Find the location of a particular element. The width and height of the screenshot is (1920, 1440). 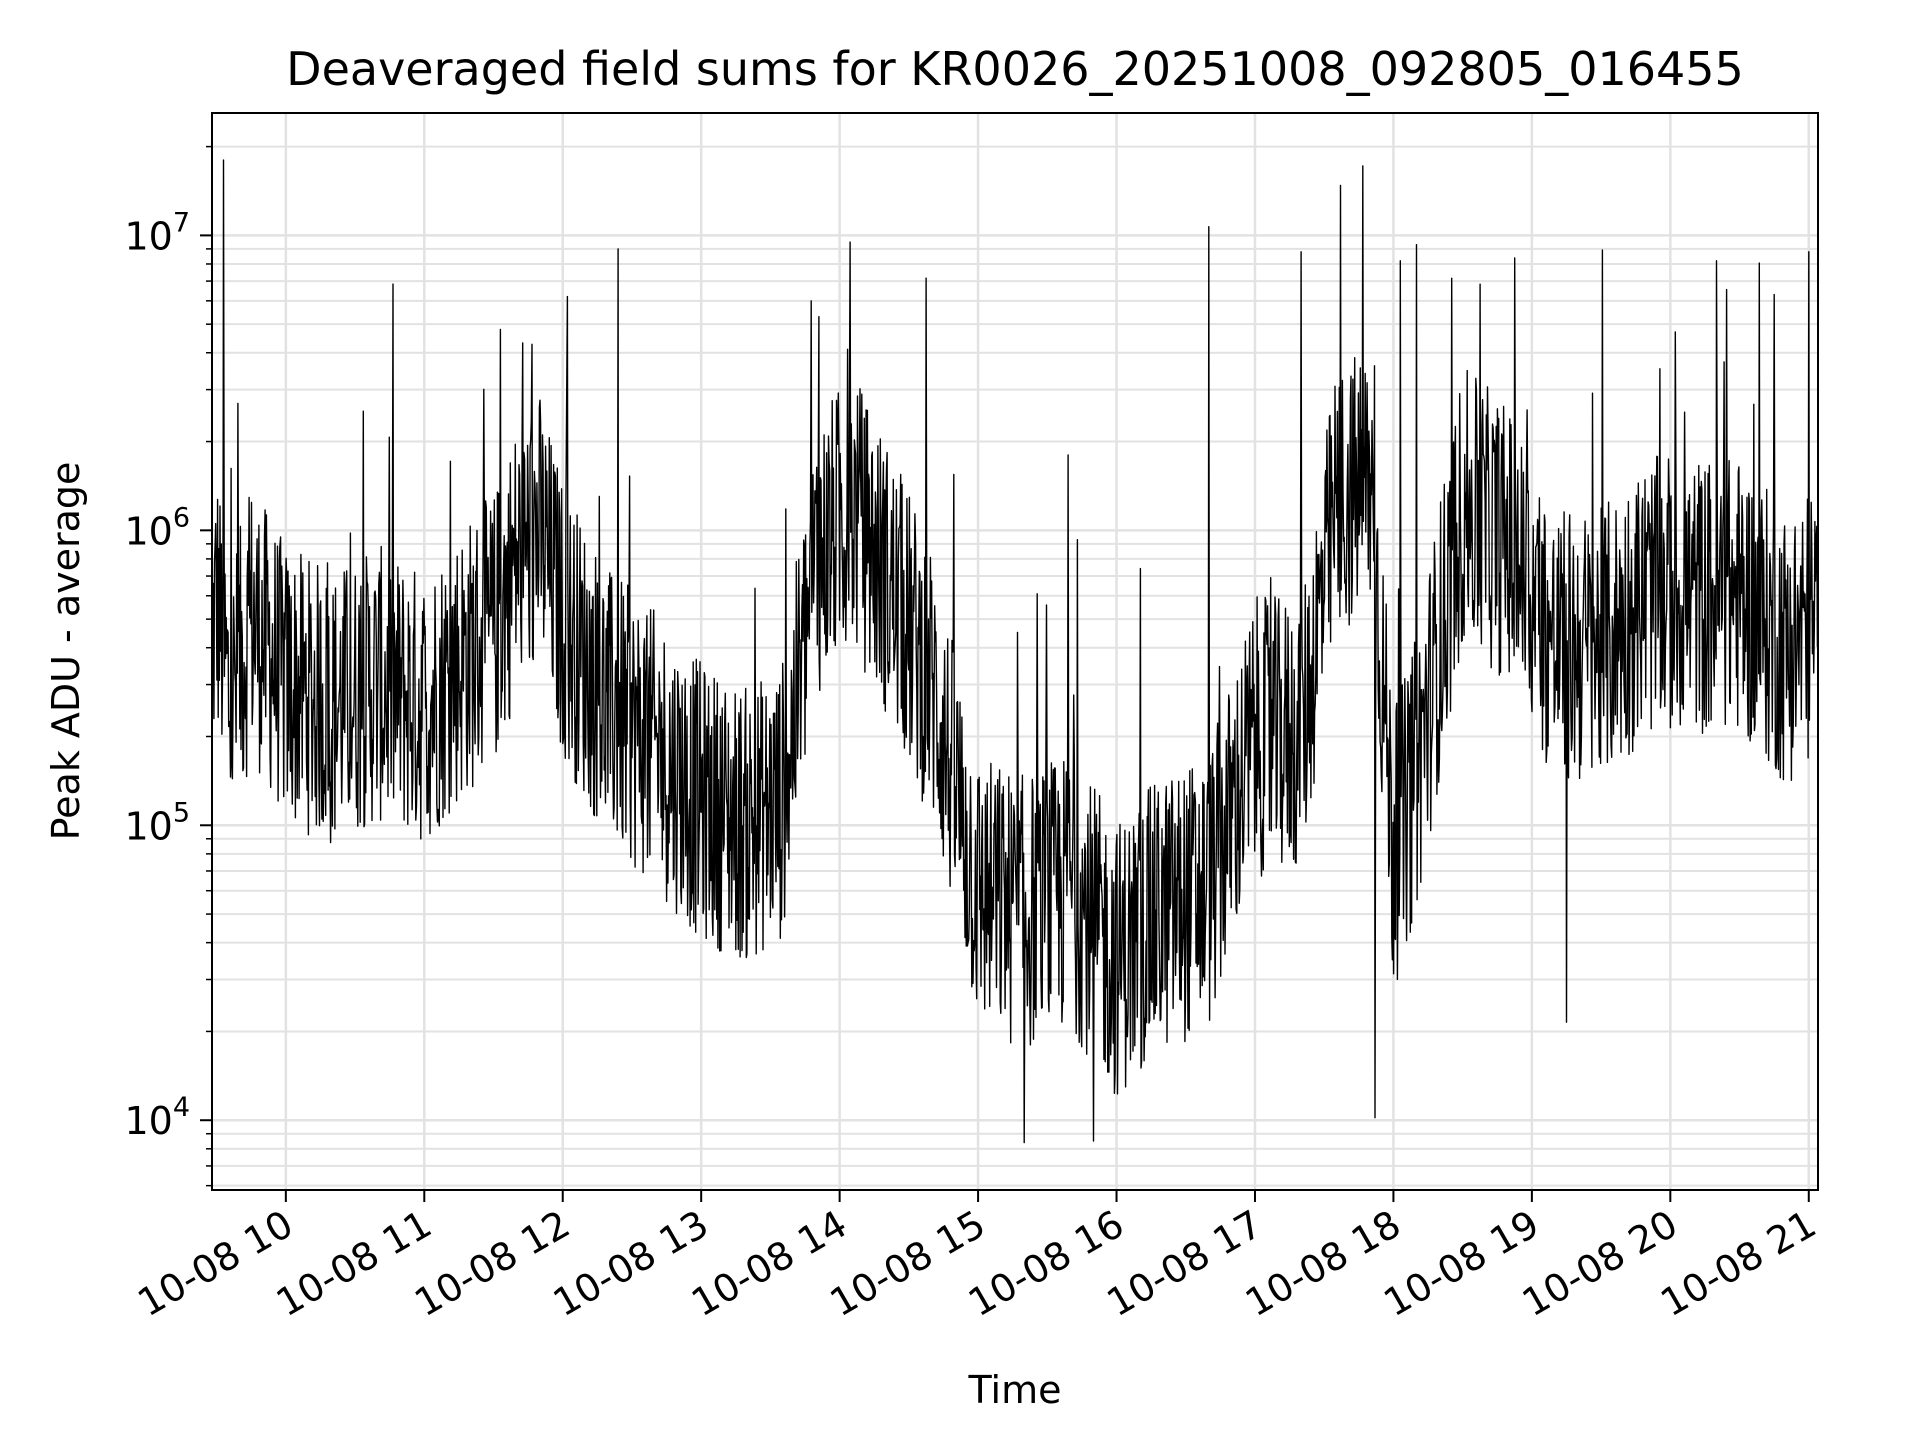

x-tick-label: 10-08 15 is located at coordinates (908, 1264).